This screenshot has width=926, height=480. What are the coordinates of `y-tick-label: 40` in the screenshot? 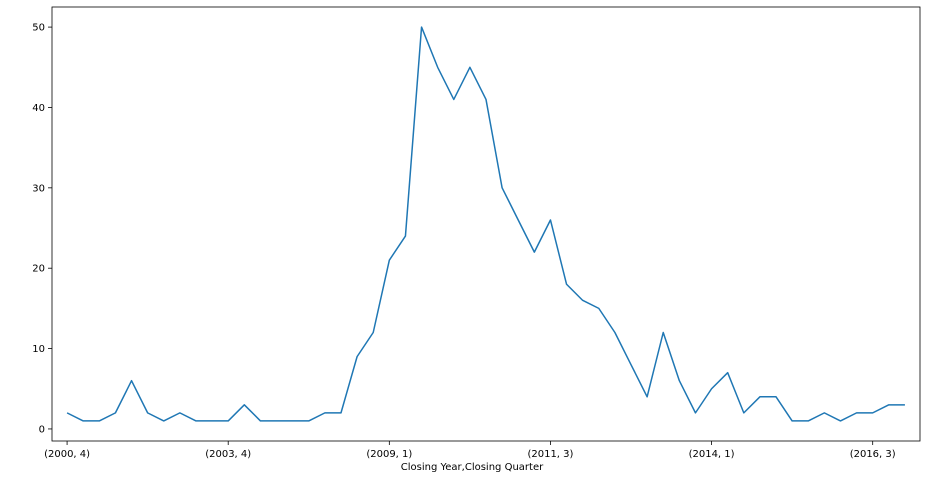 It's located at (38, 108).